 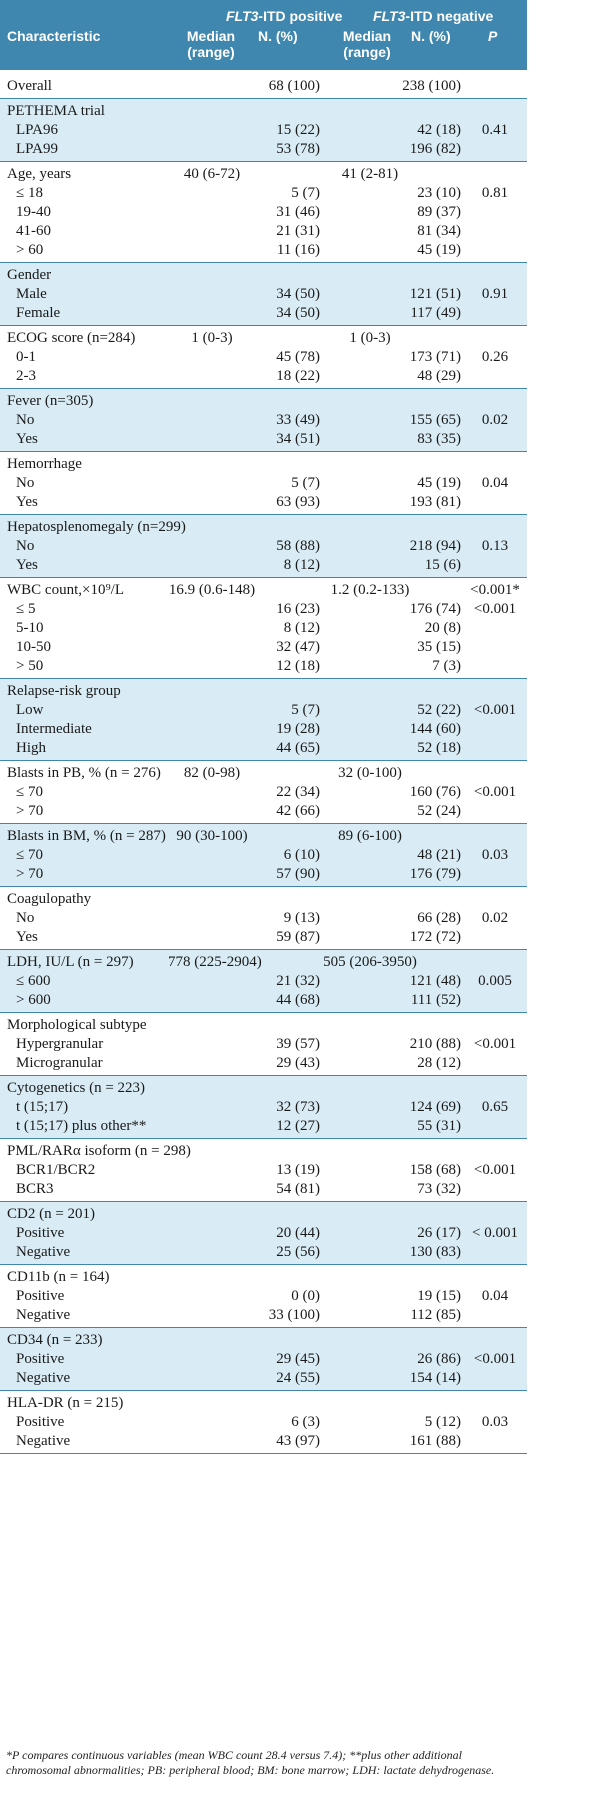 I want to click on row-label: WBC count,×10⁹/L, so click(x=66, y=590).